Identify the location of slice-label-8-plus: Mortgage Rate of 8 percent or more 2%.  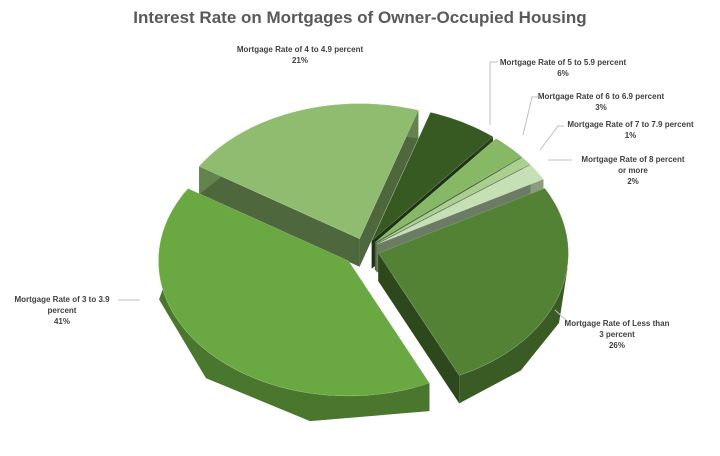
(633, 170).